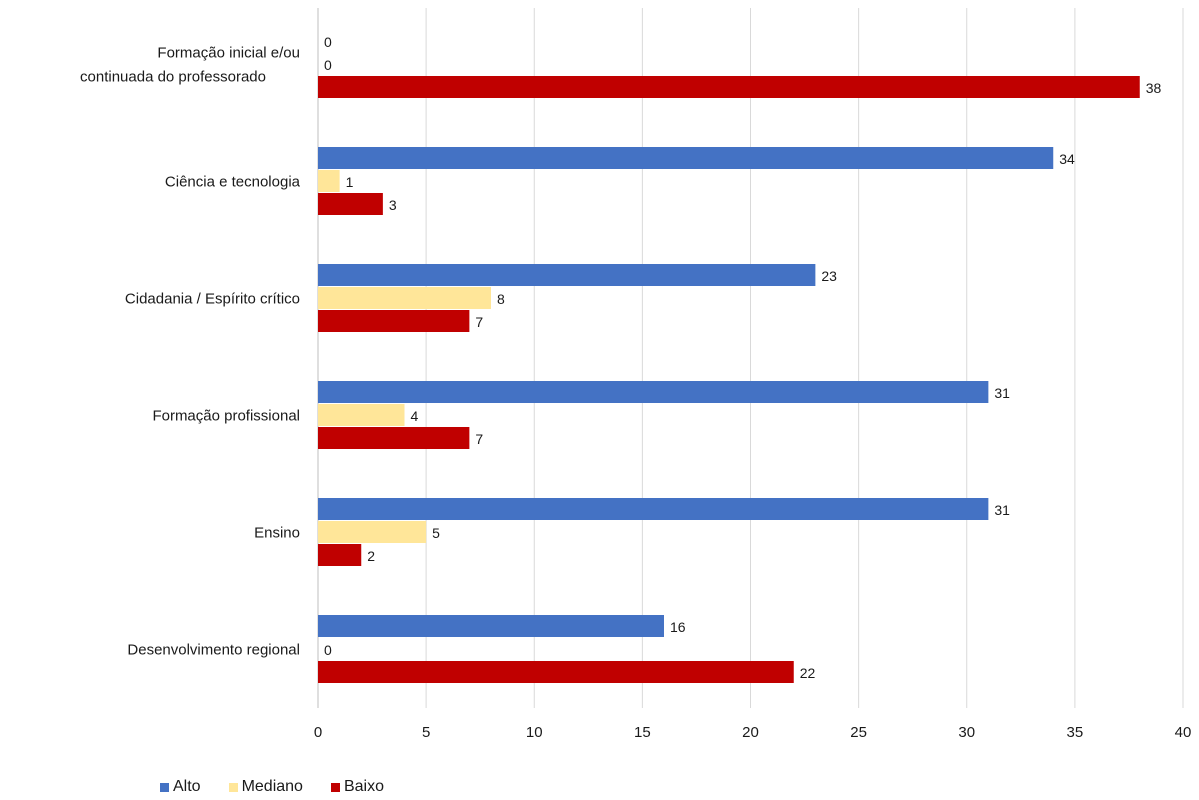 The image size is (1199, 800). Describe the element at coordinates (501, 299) in the screenshot. I see `data-label: 8` at that location.